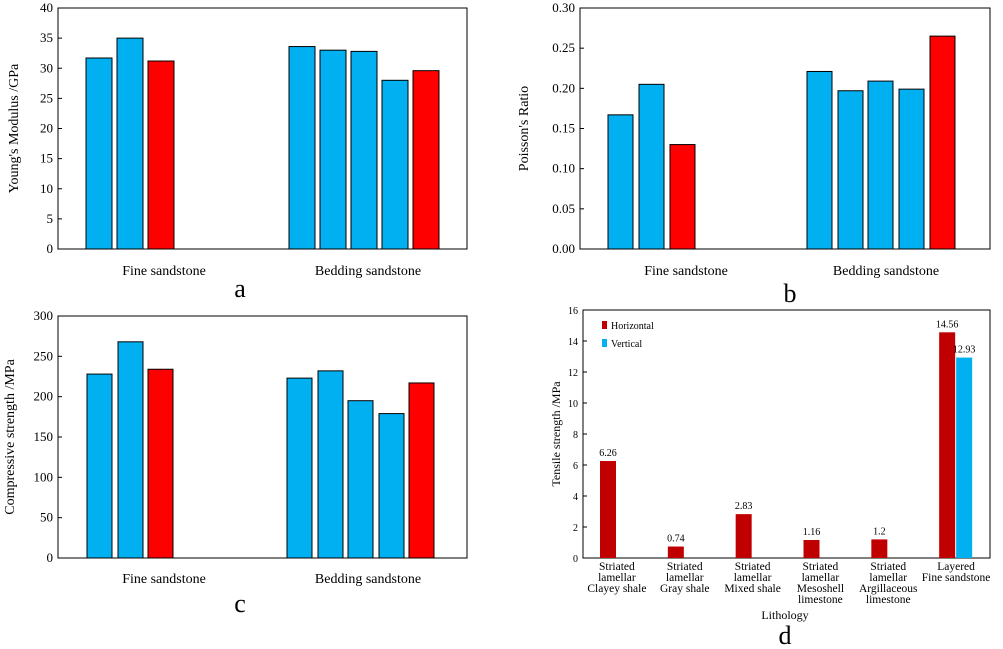 The width and height of the screenshot is (1003, 649). Describe the element at coordinates (812, 532) in the screenshot. I see `data-label: 1.16` at that location.